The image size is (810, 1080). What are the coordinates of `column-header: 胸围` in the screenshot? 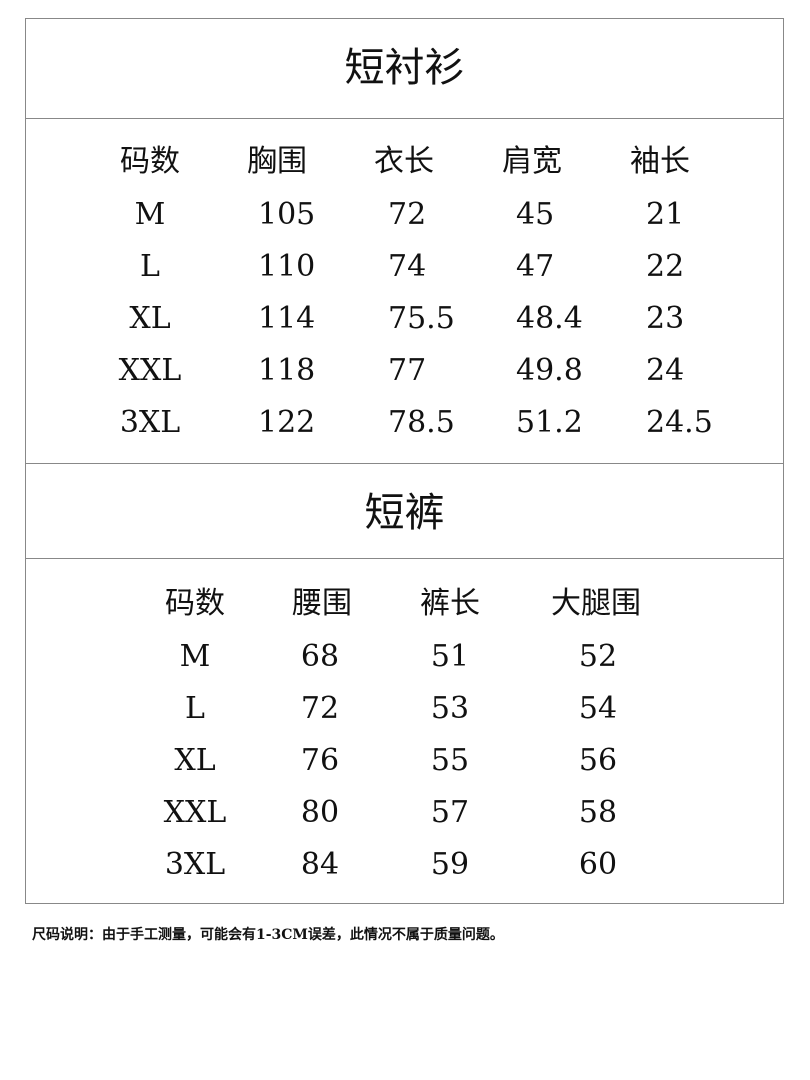 It's located at (277, 161).